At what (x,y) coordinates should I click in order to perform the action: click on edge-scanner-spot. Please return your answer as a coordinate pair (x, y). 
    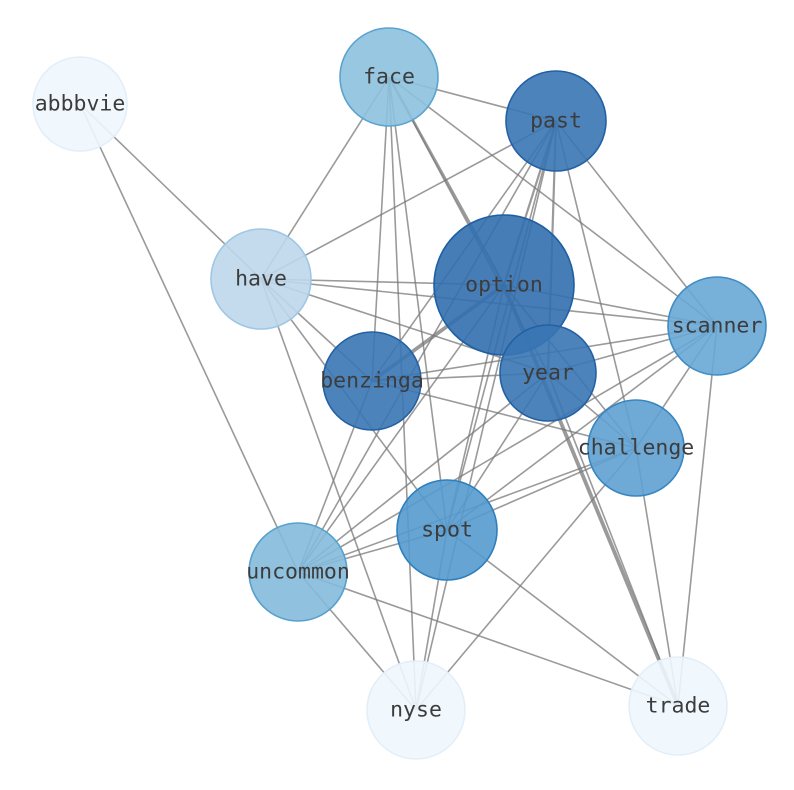
    Looking at the image, I should click on (582, 428).